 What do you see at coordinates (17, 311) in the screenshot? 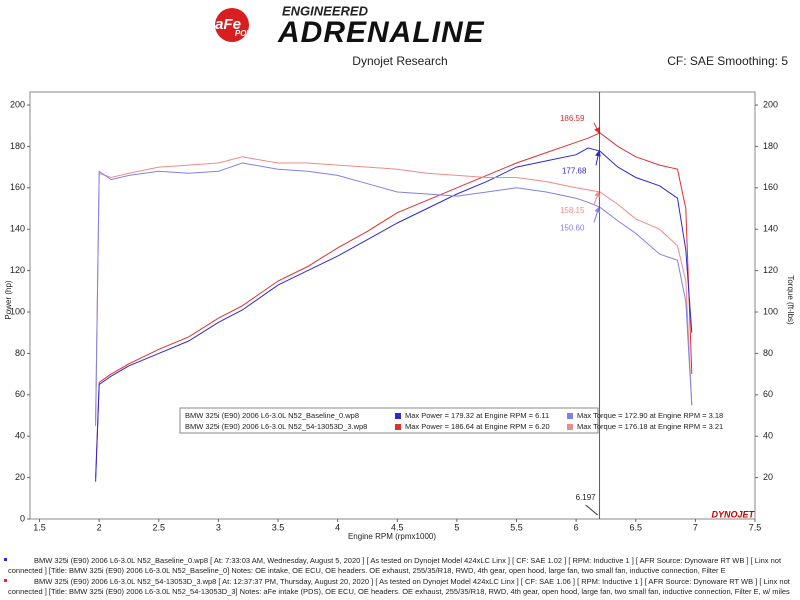
I see `y-tick-label: 100` at bounding box center [17, 311].